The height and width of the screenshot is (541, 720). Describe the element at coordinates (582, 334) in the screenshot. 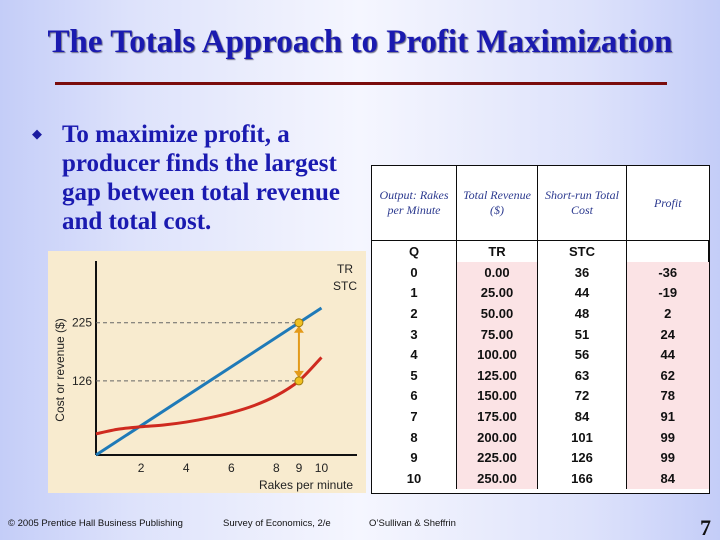

I see `cell-stc: 51` at that location.